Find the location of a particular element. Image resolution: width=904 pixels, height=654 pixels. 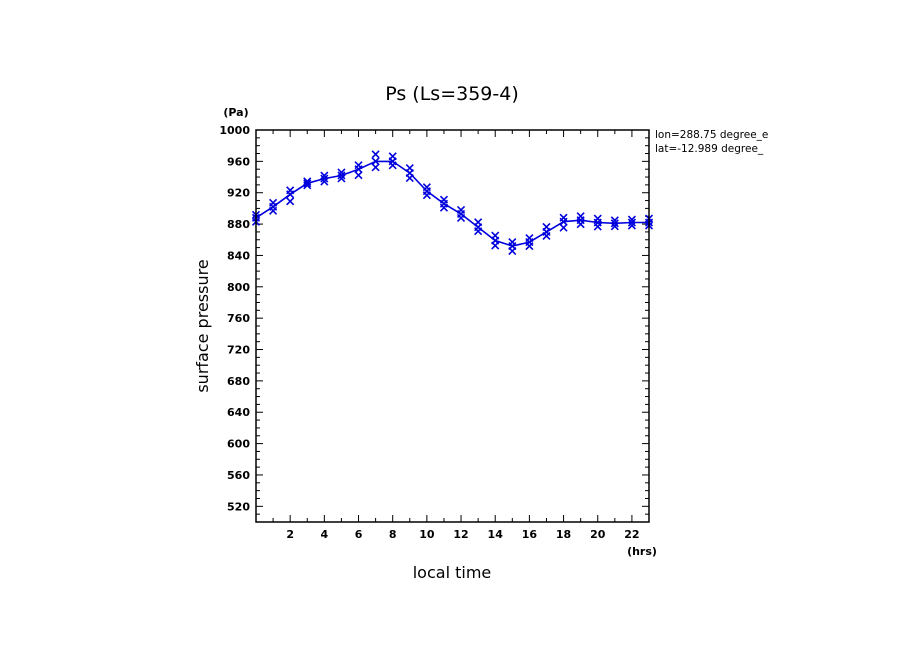

x-unit-label: (hrs) is located at coordinates (642, 551).